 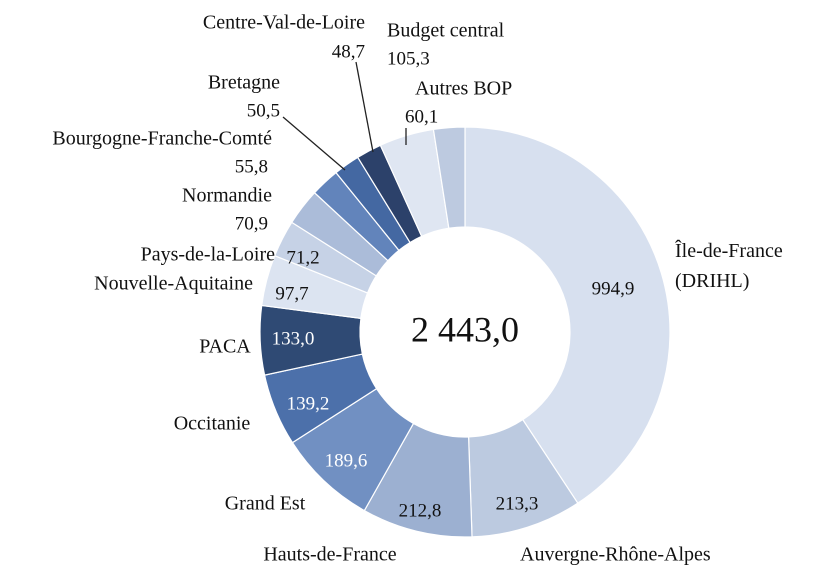 I want to click on value-label: 212,8, so click(x=420, y=510).